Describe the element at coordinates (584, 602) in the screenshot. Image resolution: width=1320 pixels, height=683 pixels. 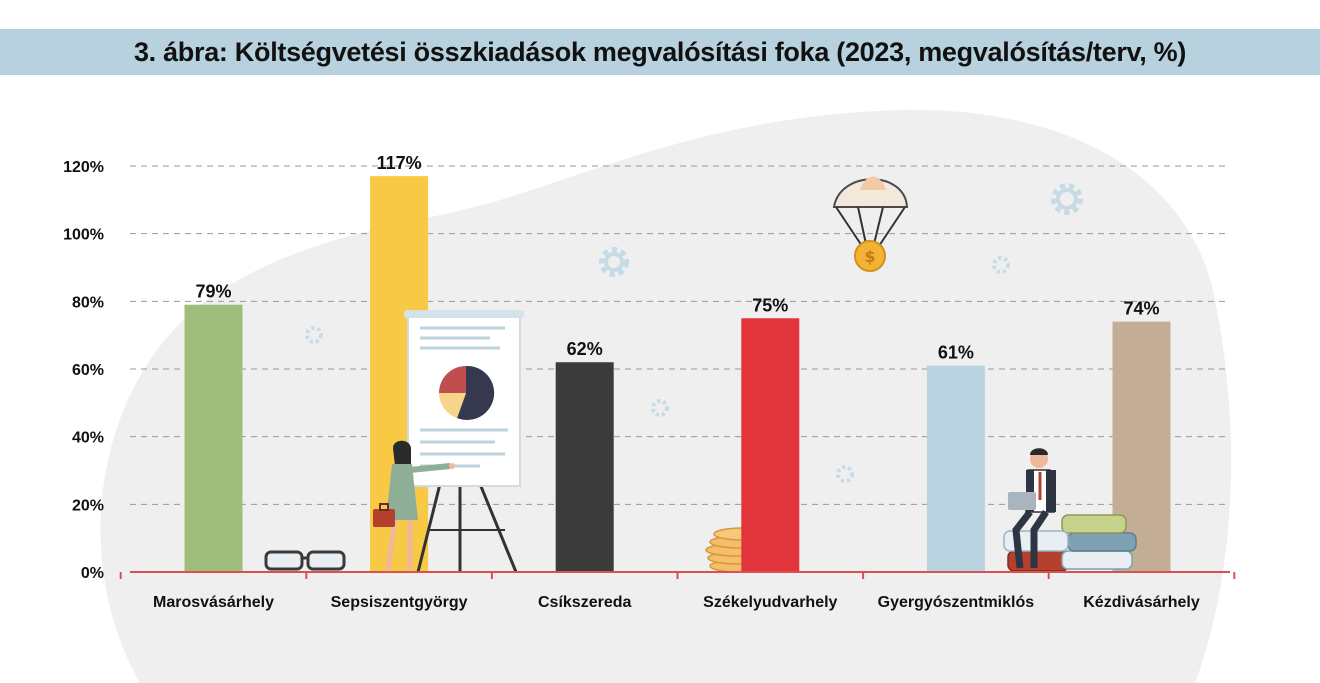
I see `x-tick-label: Csíkszereda` at that location.